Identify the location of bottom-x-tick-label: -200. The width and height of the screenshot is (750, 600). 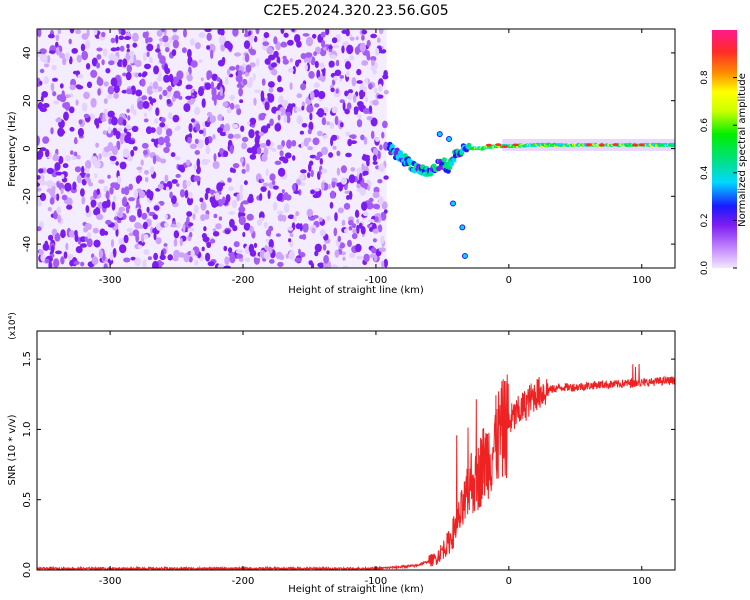
(243, 581).